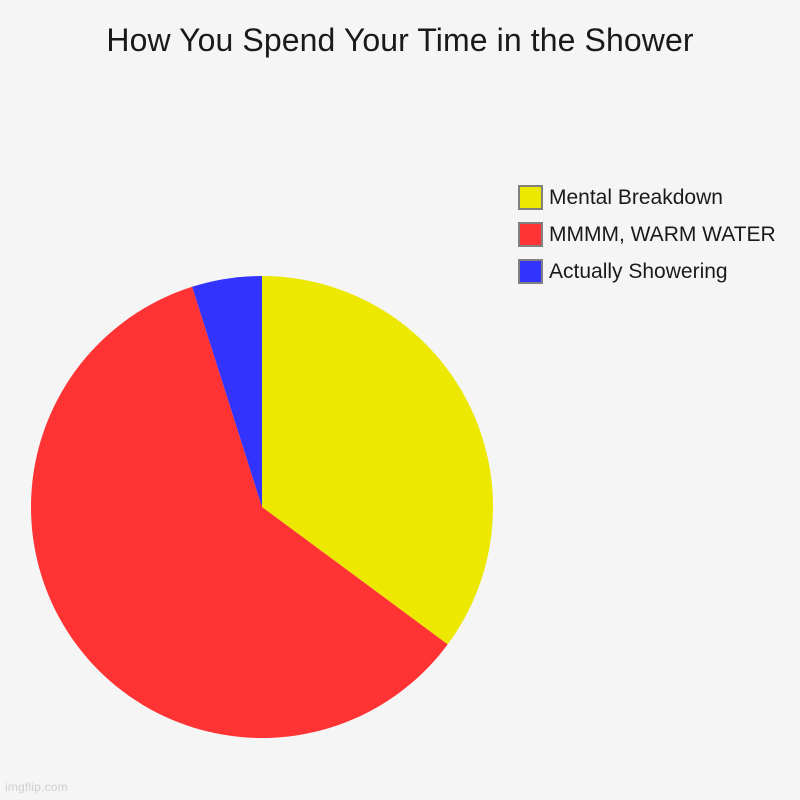  I want to click on legend-item-label: MMMM, WARM WATER, so click(662, 234).